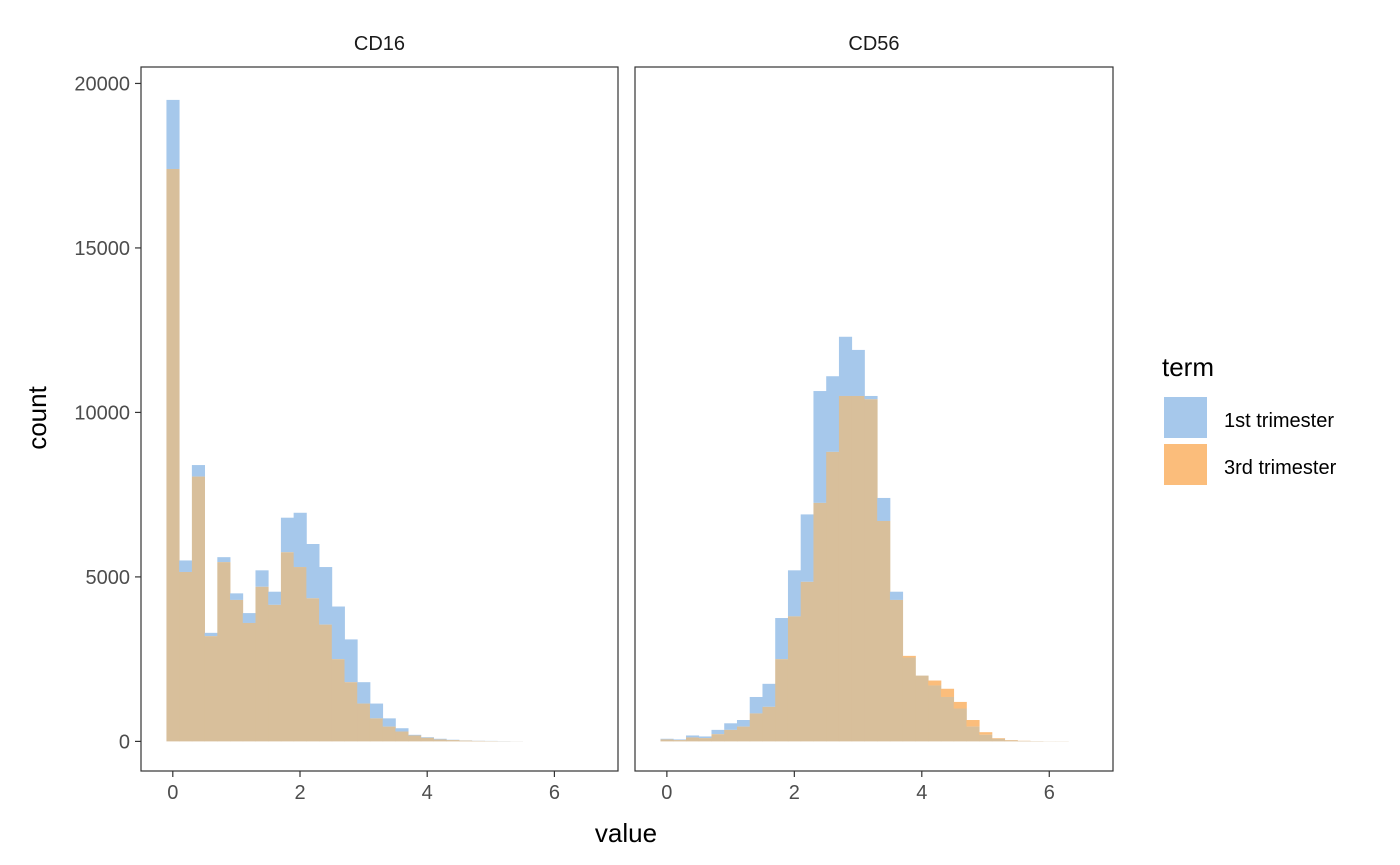  What do you see at coordinates (379, 44) in the screenshot?
I see `panel-title-cd16: CD16` at bounding box center [379, 44].